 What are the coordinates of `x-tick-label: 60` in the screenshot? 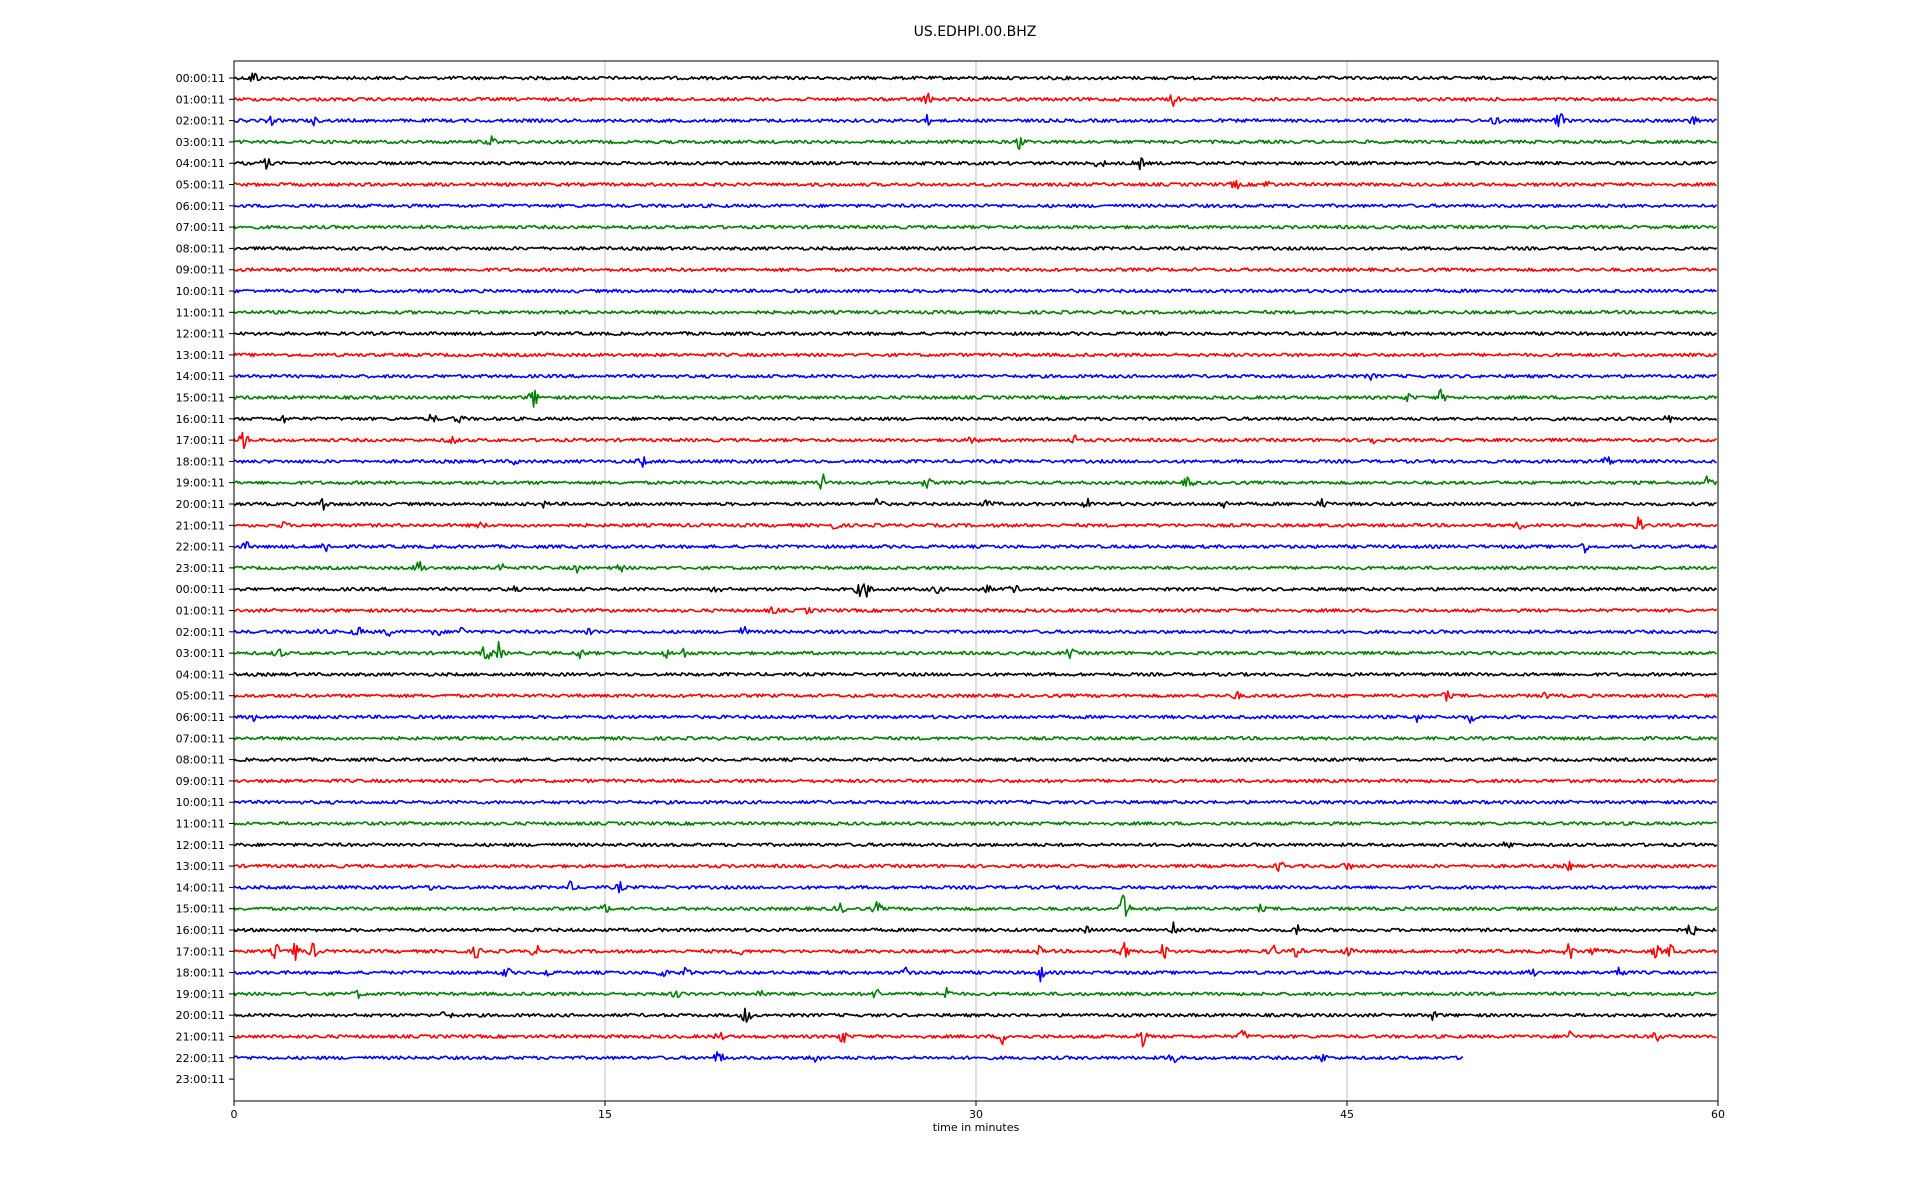 It's located at (1718, 1114).